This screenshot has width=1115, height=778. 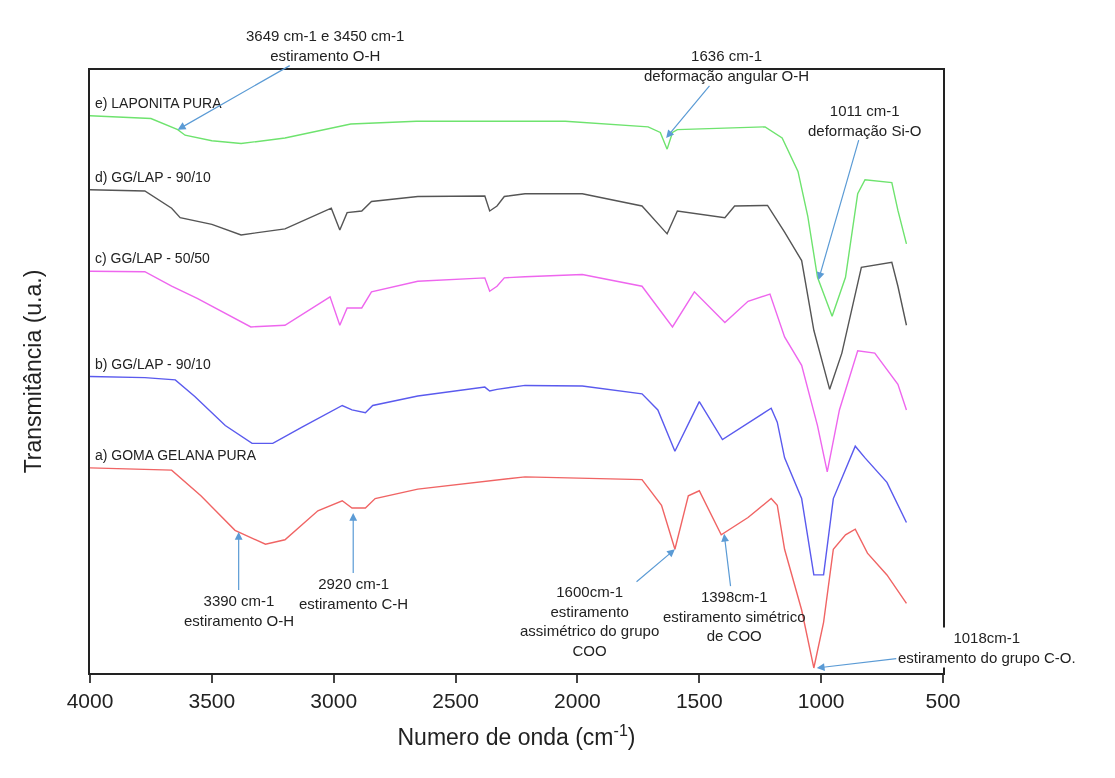 I want to click on x-tick-label: 1500, so click(x=699, y=701).